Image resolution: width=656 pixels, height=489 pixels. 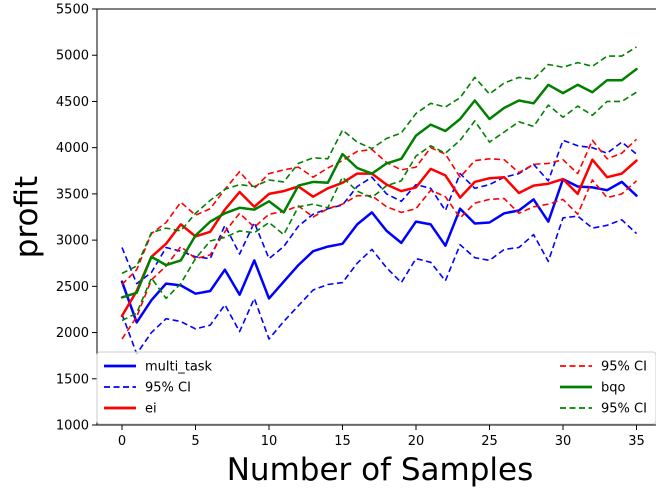 What do you see at coordinates (489, 441) in the screenshot?
I see `x-tick-label: 25` at bounding box center [489, 441].